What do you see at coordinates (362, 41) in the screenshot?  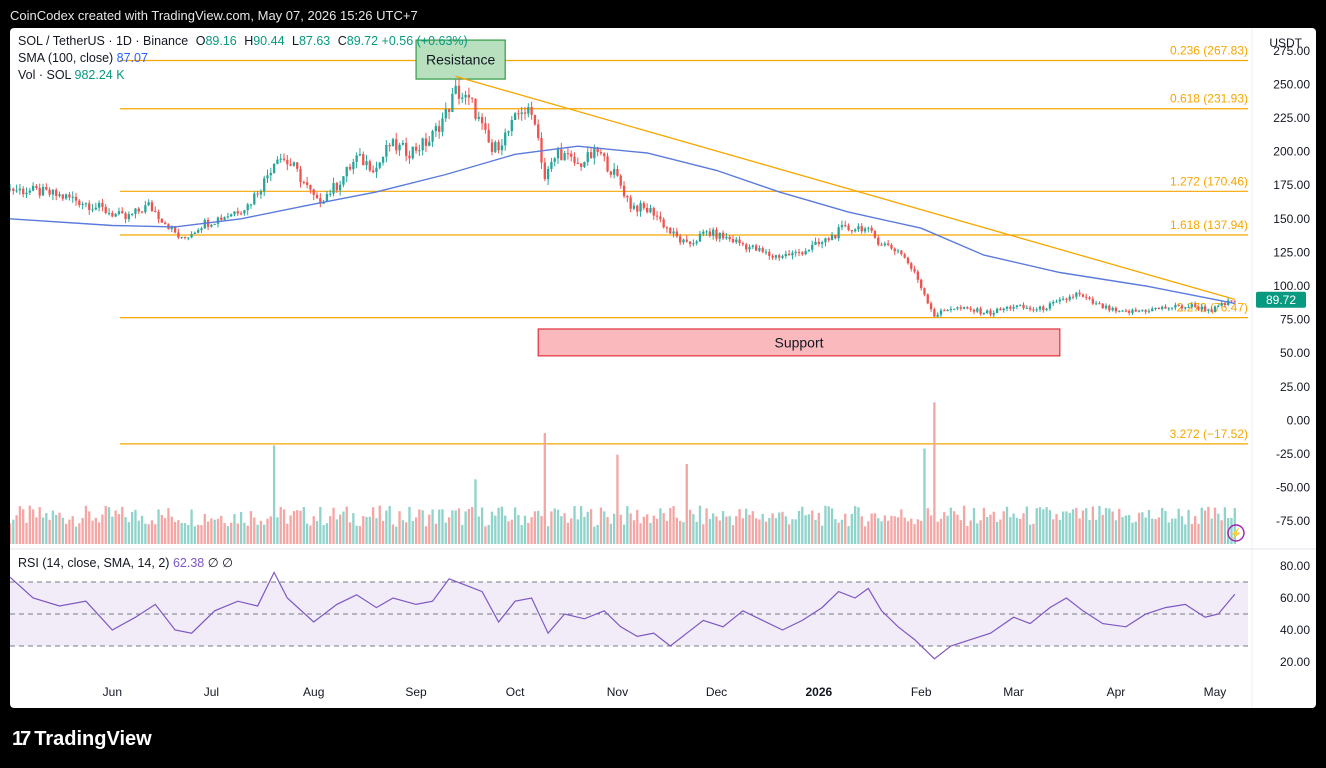 I see `ohlc-close: 89.72` at bounding box center [362, 41].